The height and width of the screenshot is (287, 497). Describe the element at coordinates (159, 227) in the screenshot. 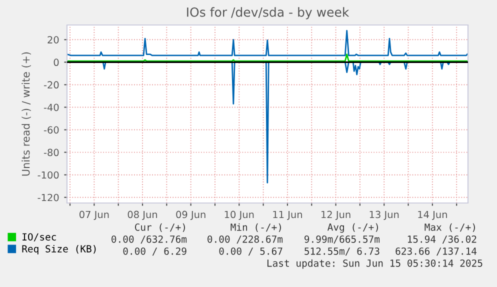

I see `text: Cur (-/+)` at that location.